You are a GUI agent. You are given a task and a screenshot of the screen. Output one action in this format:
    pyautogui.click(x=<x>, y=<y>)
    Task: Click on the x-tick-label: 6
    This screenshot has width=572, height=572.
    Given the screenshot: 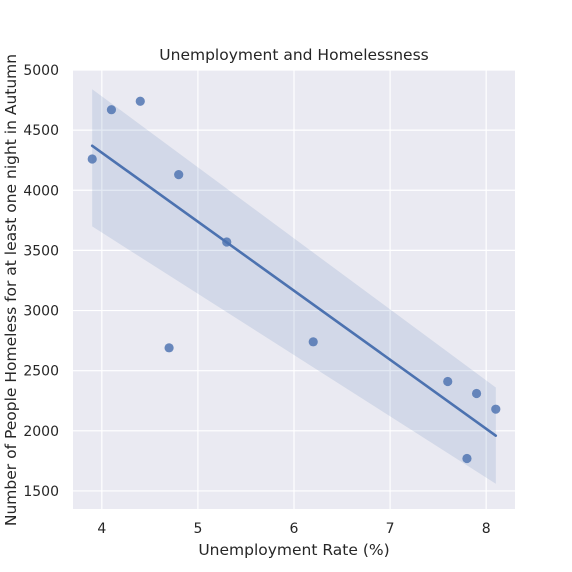 What is the action you would take?
    pyautogui.click(x=294, y=529)
    